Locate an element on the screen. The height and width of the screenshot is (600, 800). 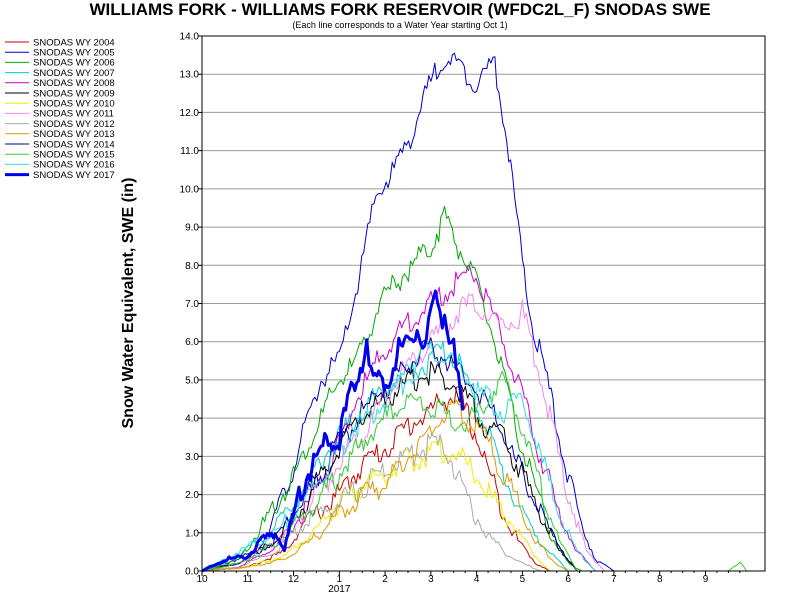
y-tick-label: 4.0 is located at coordinates (192, 419).